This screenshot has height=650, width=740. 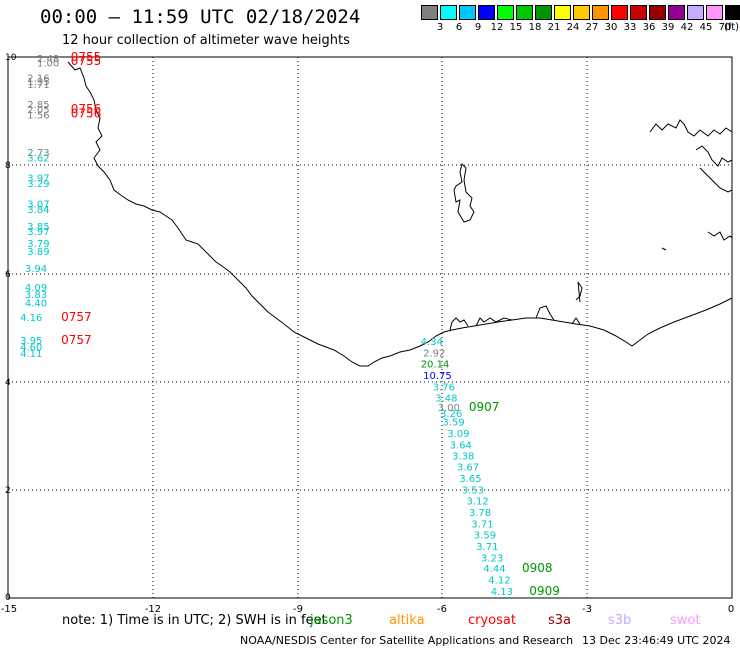 I want to click on wave-height-label: 3.29, so click(x=38, y=184).